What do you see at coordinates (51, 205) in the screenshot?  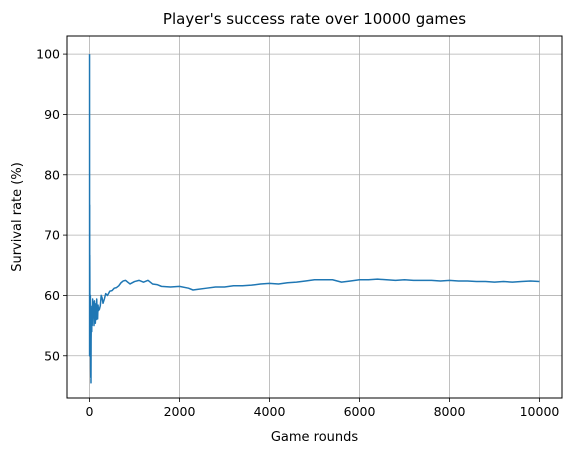 I see `y-axis-ticks: 50 60 70 80 90 100` at bounding box center [51, 205].